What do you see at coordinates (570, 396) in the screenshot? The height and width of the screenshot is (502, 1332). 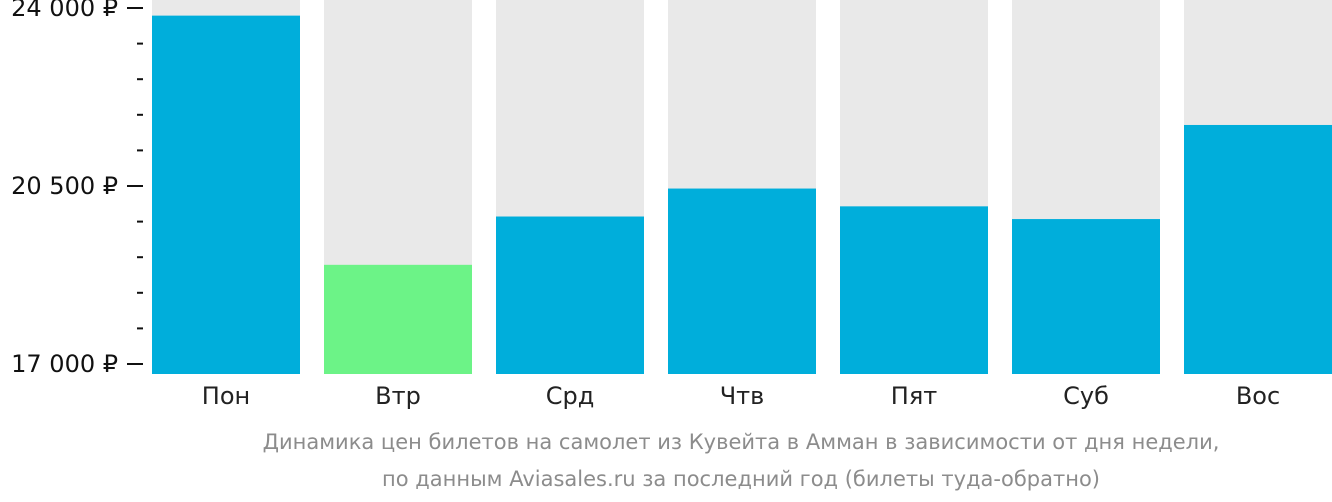 I see `x-tick-label: Срд` at bounding box center [570, 396].